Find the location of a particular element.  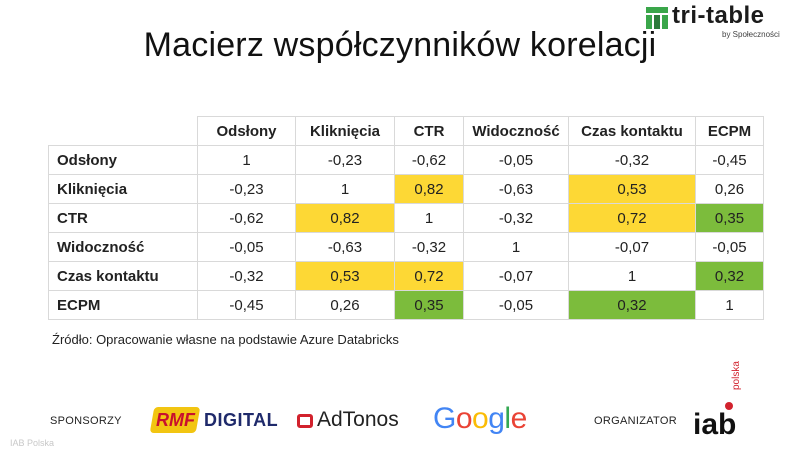

column-header: Odsłony is located at coordinates (246, 131).